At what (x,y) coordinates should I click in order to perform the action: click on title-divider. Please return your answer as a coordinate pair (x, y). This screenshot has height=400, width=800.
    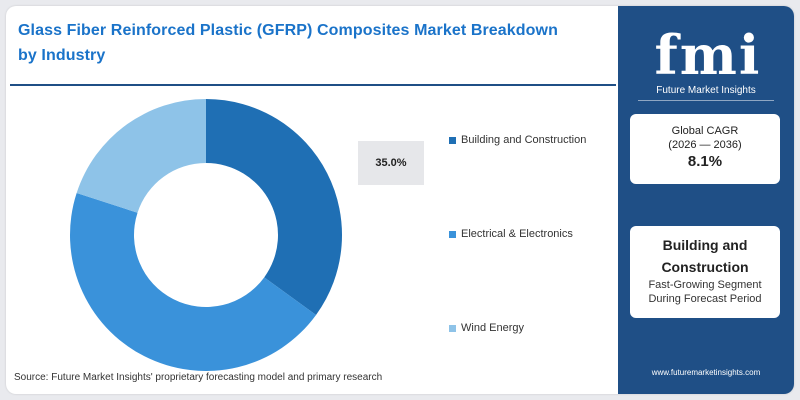
    Looking at the image, I should click on (313, 85).